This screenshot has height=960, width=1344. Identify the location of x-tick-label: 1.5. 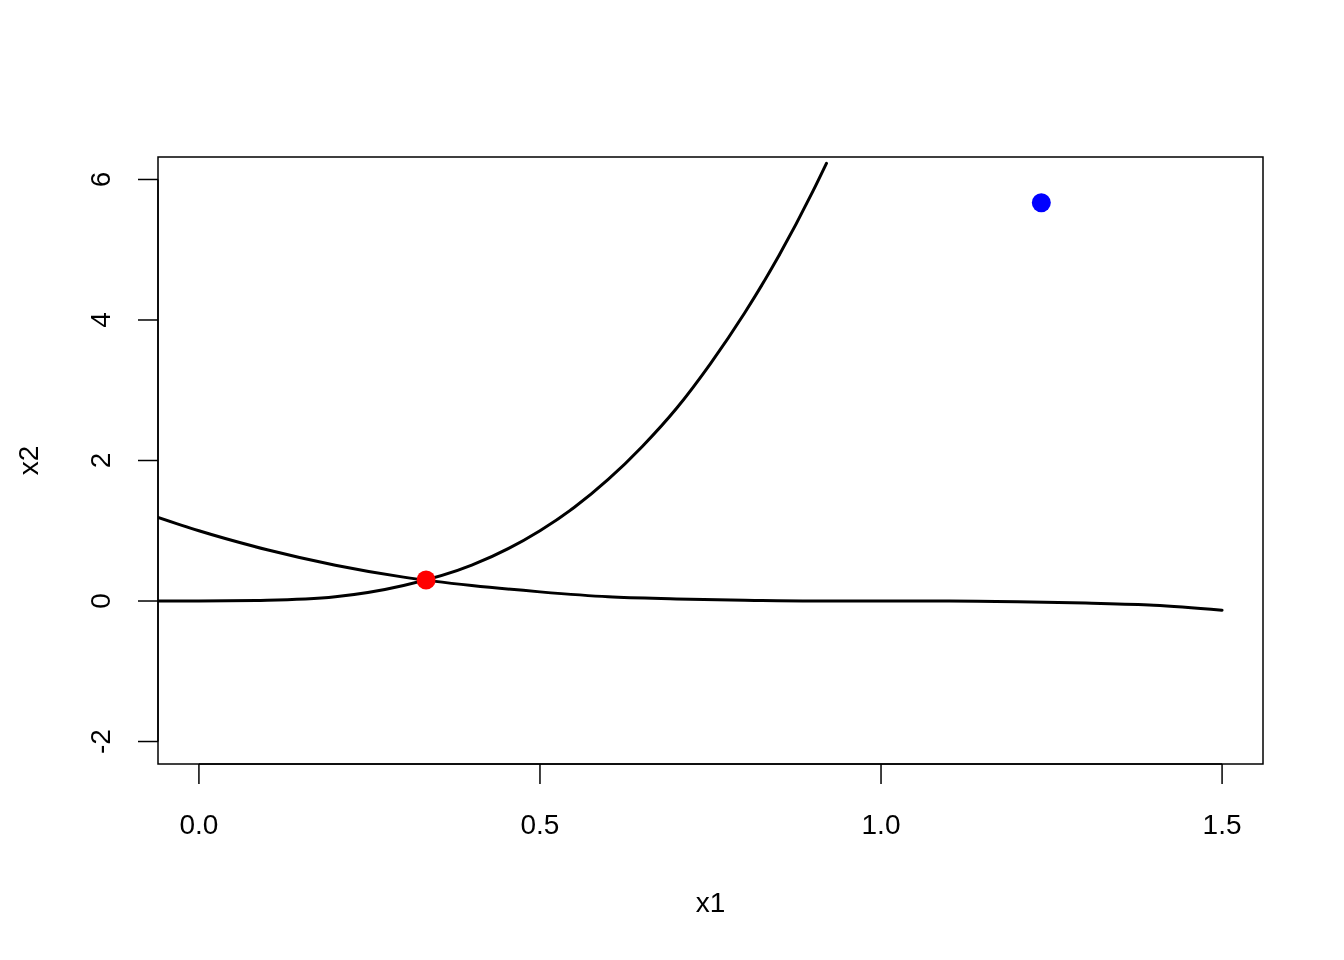
(1222, 824).